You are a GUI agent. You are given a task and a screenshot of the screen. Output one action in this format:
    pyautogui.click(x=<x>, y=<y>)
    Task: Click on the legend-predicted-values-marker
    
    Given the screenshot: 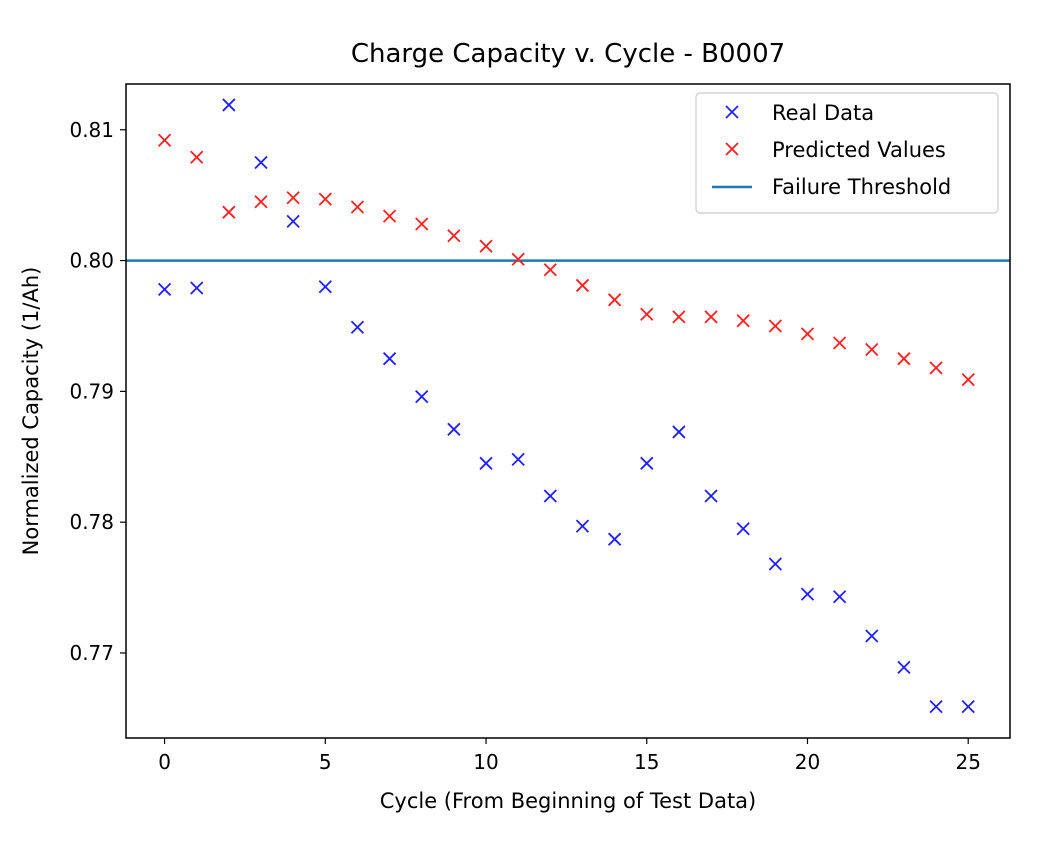 What is the action you would take?
    pyautogui.click(x=732, y=149)
    